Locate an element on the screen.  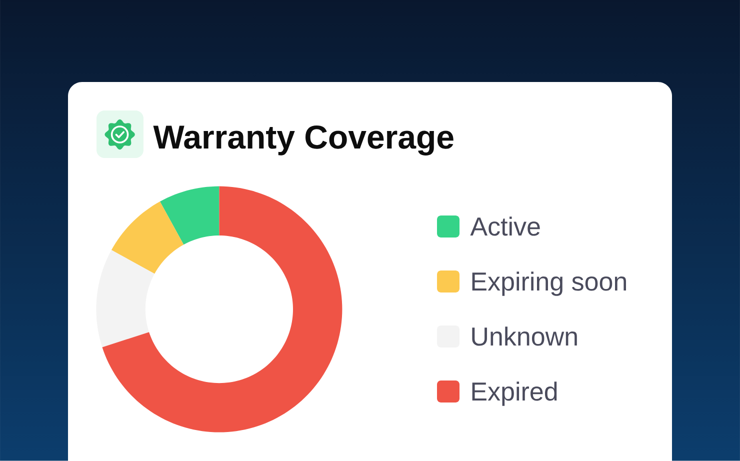
chart-title: Warranty Coverage is located at coordinates (303, 140).